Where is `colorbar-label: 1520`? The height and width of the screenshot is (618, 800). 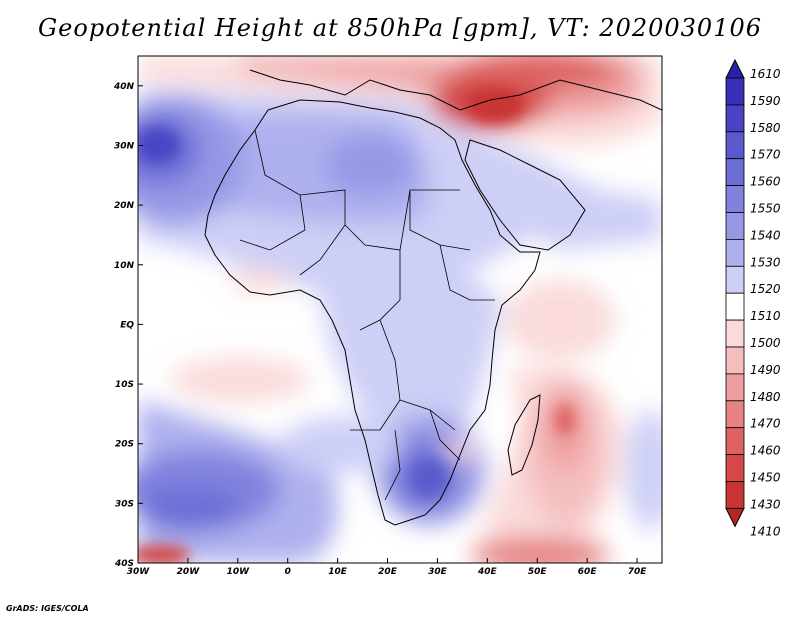 colorbar-label: 1520 is located at coordinates (765, 289).